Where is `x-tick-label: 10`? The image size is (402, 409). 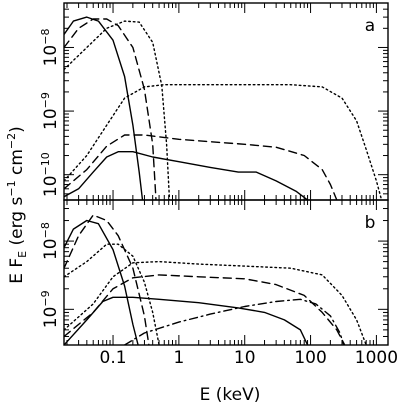 x-tick-label: 10 is located at coordinates (245, 358).